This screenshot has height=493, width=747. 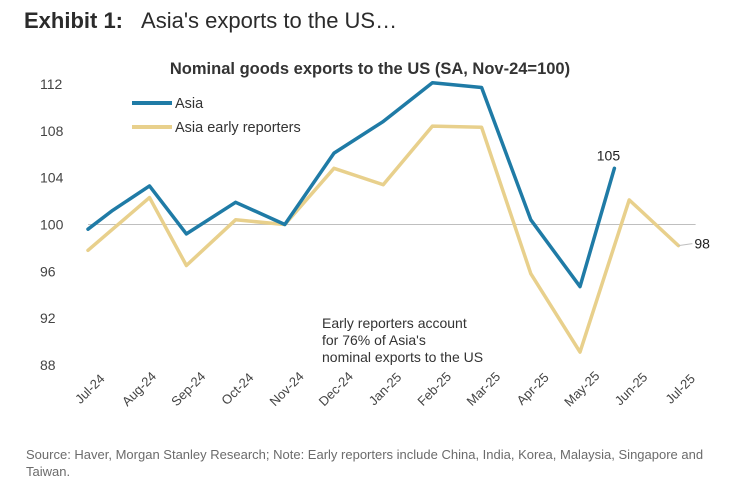 What do you see at coordinates (484, 389) in the screenshot?
I see `x-tick-label: Mar-25` at bounding box center [484, 389].